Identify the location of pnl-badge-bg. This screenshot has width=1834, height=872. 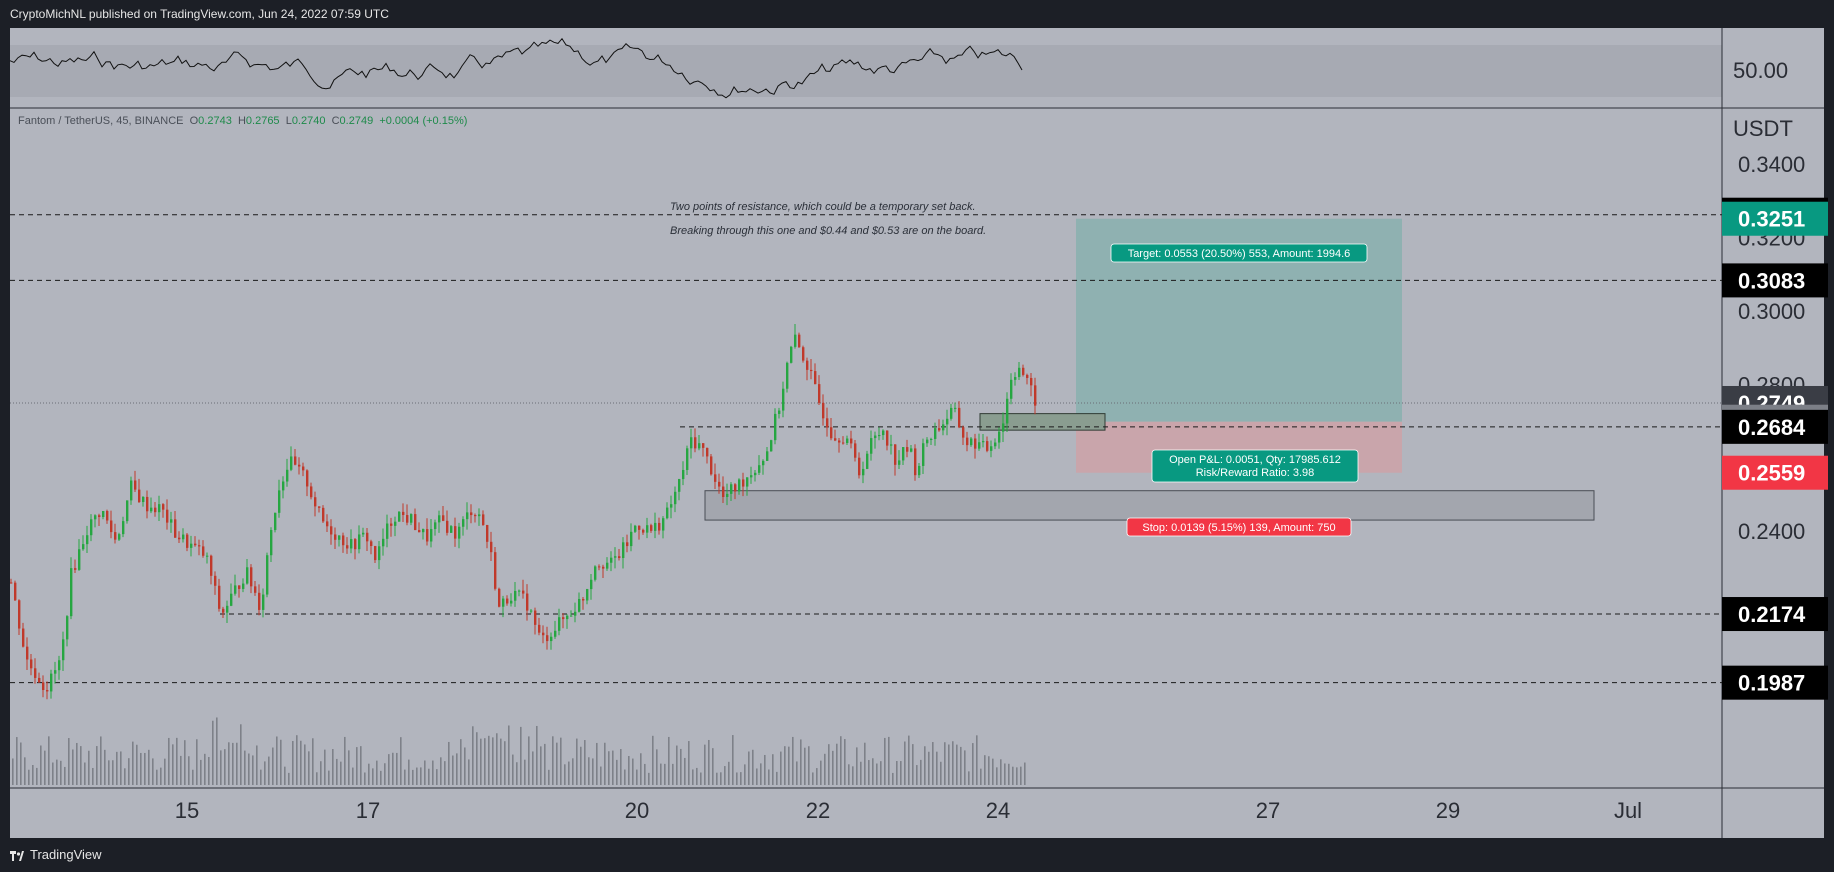
(1255, 466).